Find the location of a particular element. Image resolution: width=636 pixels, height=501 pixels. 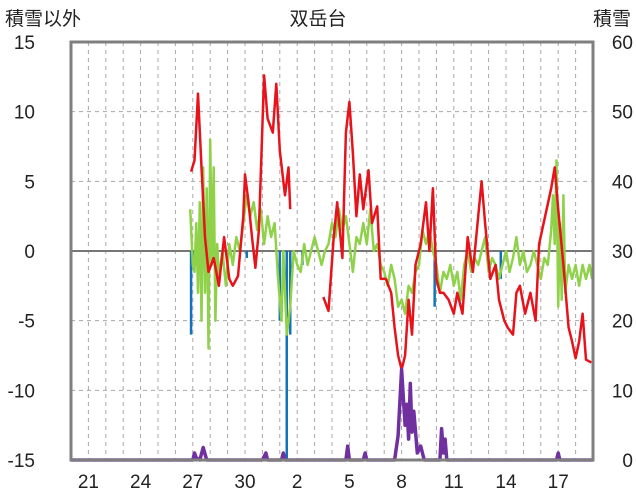

left-tick-label: 15 is located at coordinates (24, 43).